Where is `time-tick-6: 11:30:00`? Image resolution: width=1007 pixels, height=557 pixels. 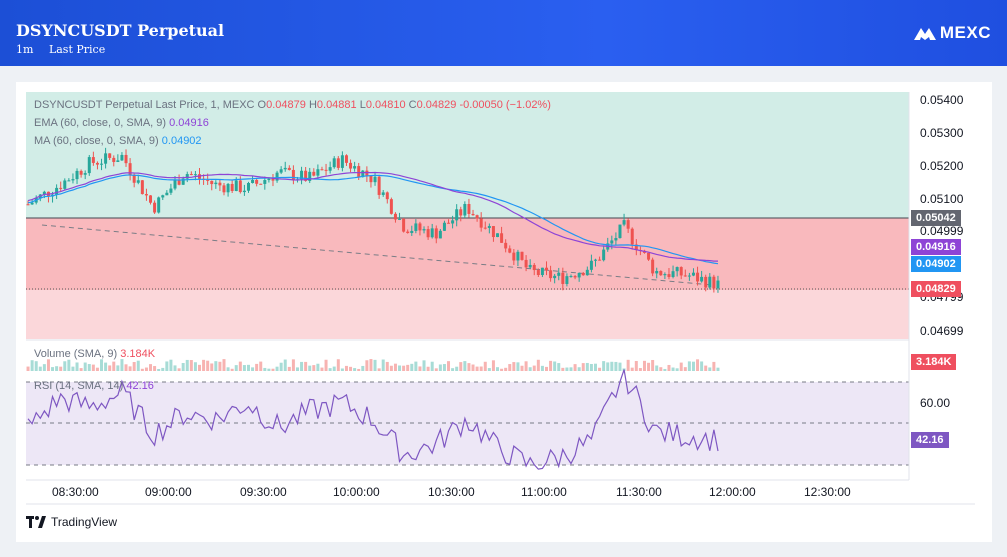 time-tick-6: 11:30:00 is located at coordinates (639, 492).